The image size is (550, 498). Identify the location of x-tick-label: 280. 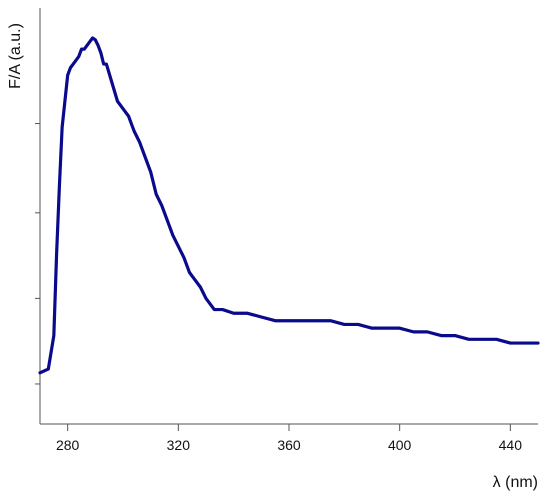
(68, 445).